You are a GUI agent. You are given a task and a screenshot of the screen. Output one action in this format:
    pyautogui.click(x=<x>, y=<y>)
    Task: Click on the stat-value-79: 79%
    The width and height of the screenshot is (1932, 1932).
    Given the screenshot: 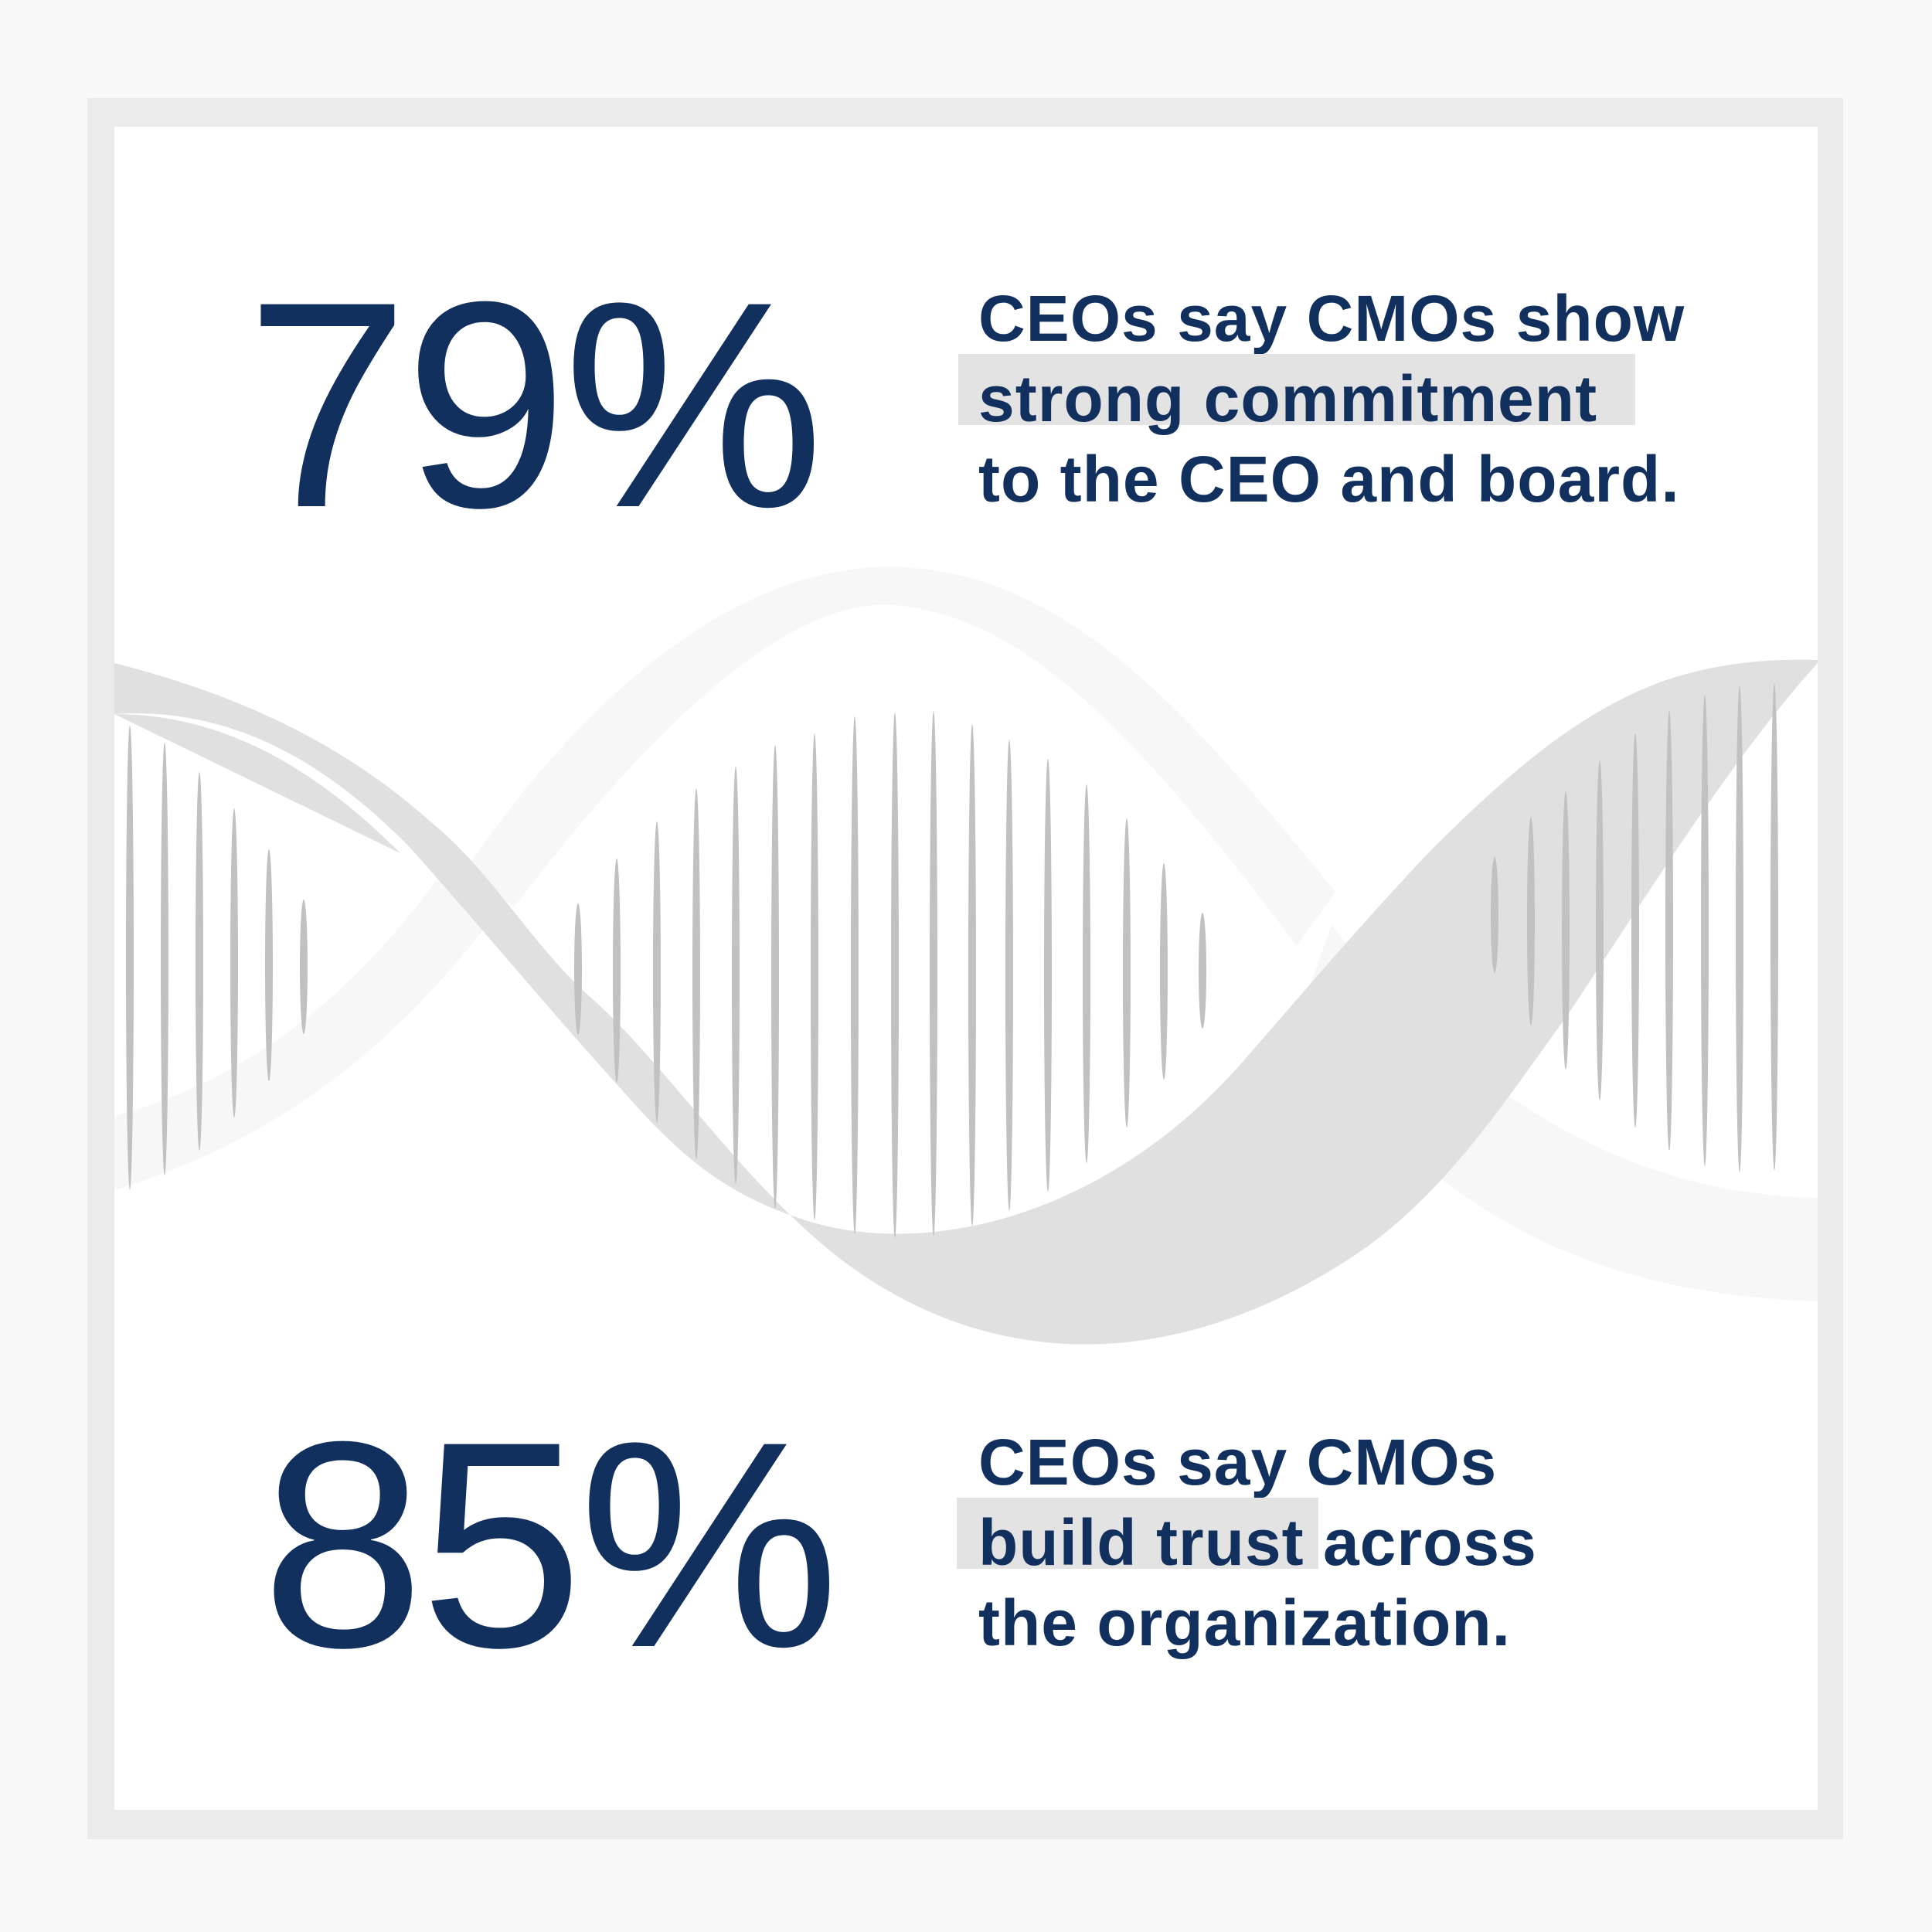 What is the action you would take?
    pyautogui.click(x=535, y=404)
    